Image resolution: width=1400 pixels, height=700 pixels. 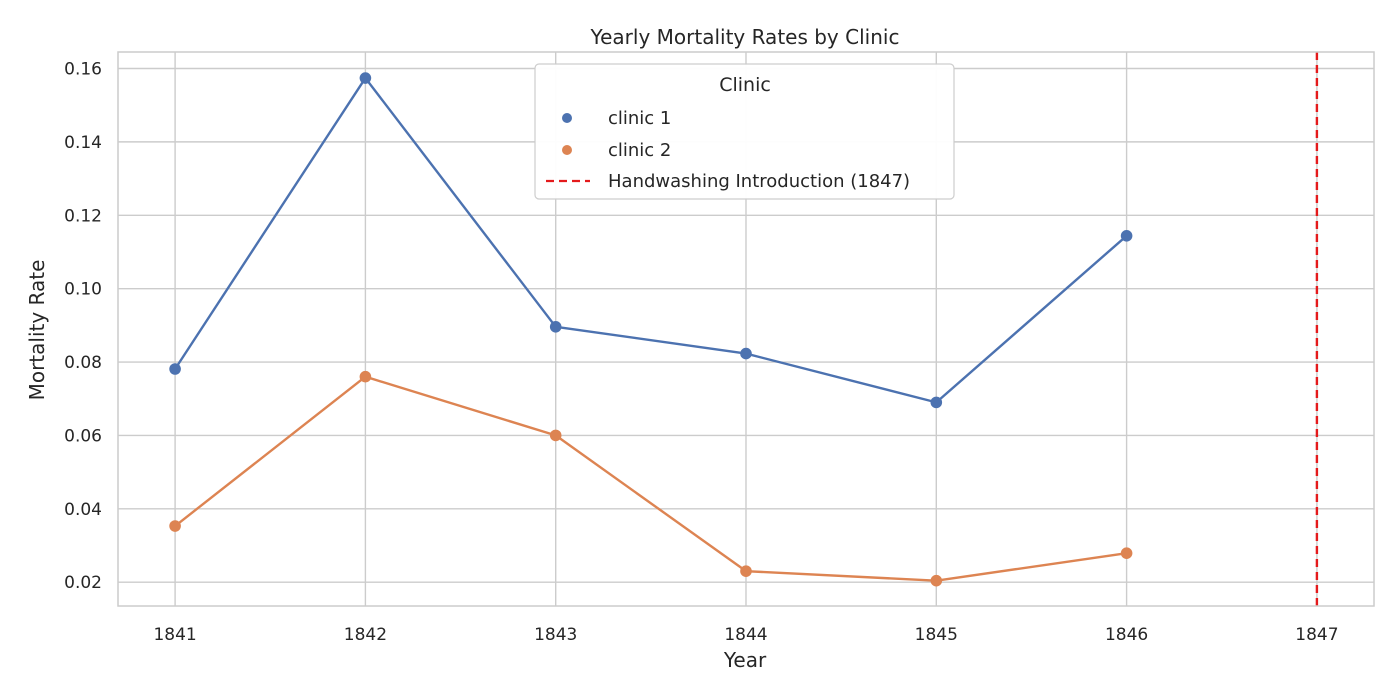 What do you see at coordinates (745, 85) in the screenshot?
I see `legend-title: Clinic` at bounding box center [745, 85].